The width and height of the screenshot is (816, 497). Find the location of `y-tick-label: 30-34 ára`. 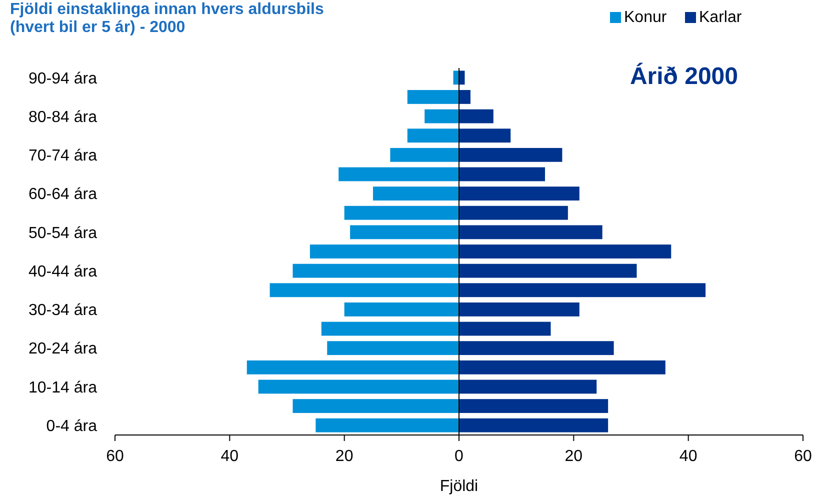

y-tick-label: 30-34 ára is located at coordinates (63, 311).